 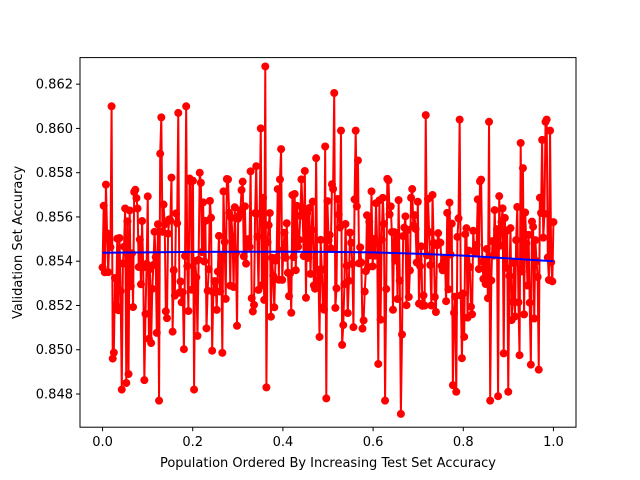 I want to click on y-axis: 0.848 0.850 0.852 0.854 0.856 0.858 0.860 0.862, so click(x=58, y=240).